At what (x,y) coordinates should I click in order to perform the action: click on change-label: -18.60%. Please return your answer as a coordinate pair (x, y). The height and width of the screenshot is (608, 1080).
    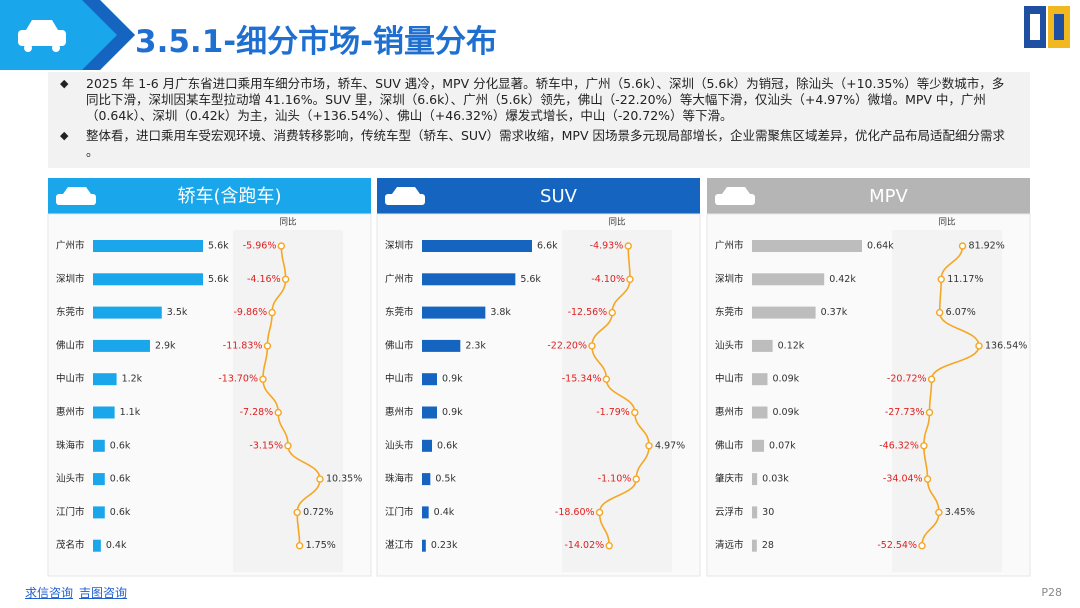
    Looking at the image, I should click on (575, 512).